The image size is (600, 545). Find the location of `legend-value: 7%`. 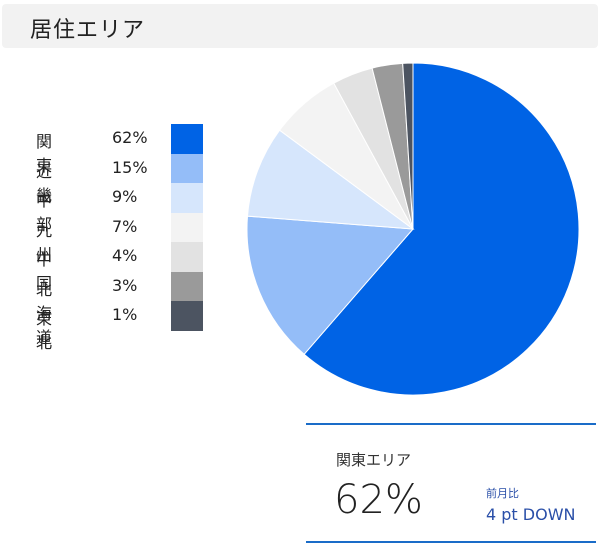

legend-value: 7% is located at coordinates (125, 226).